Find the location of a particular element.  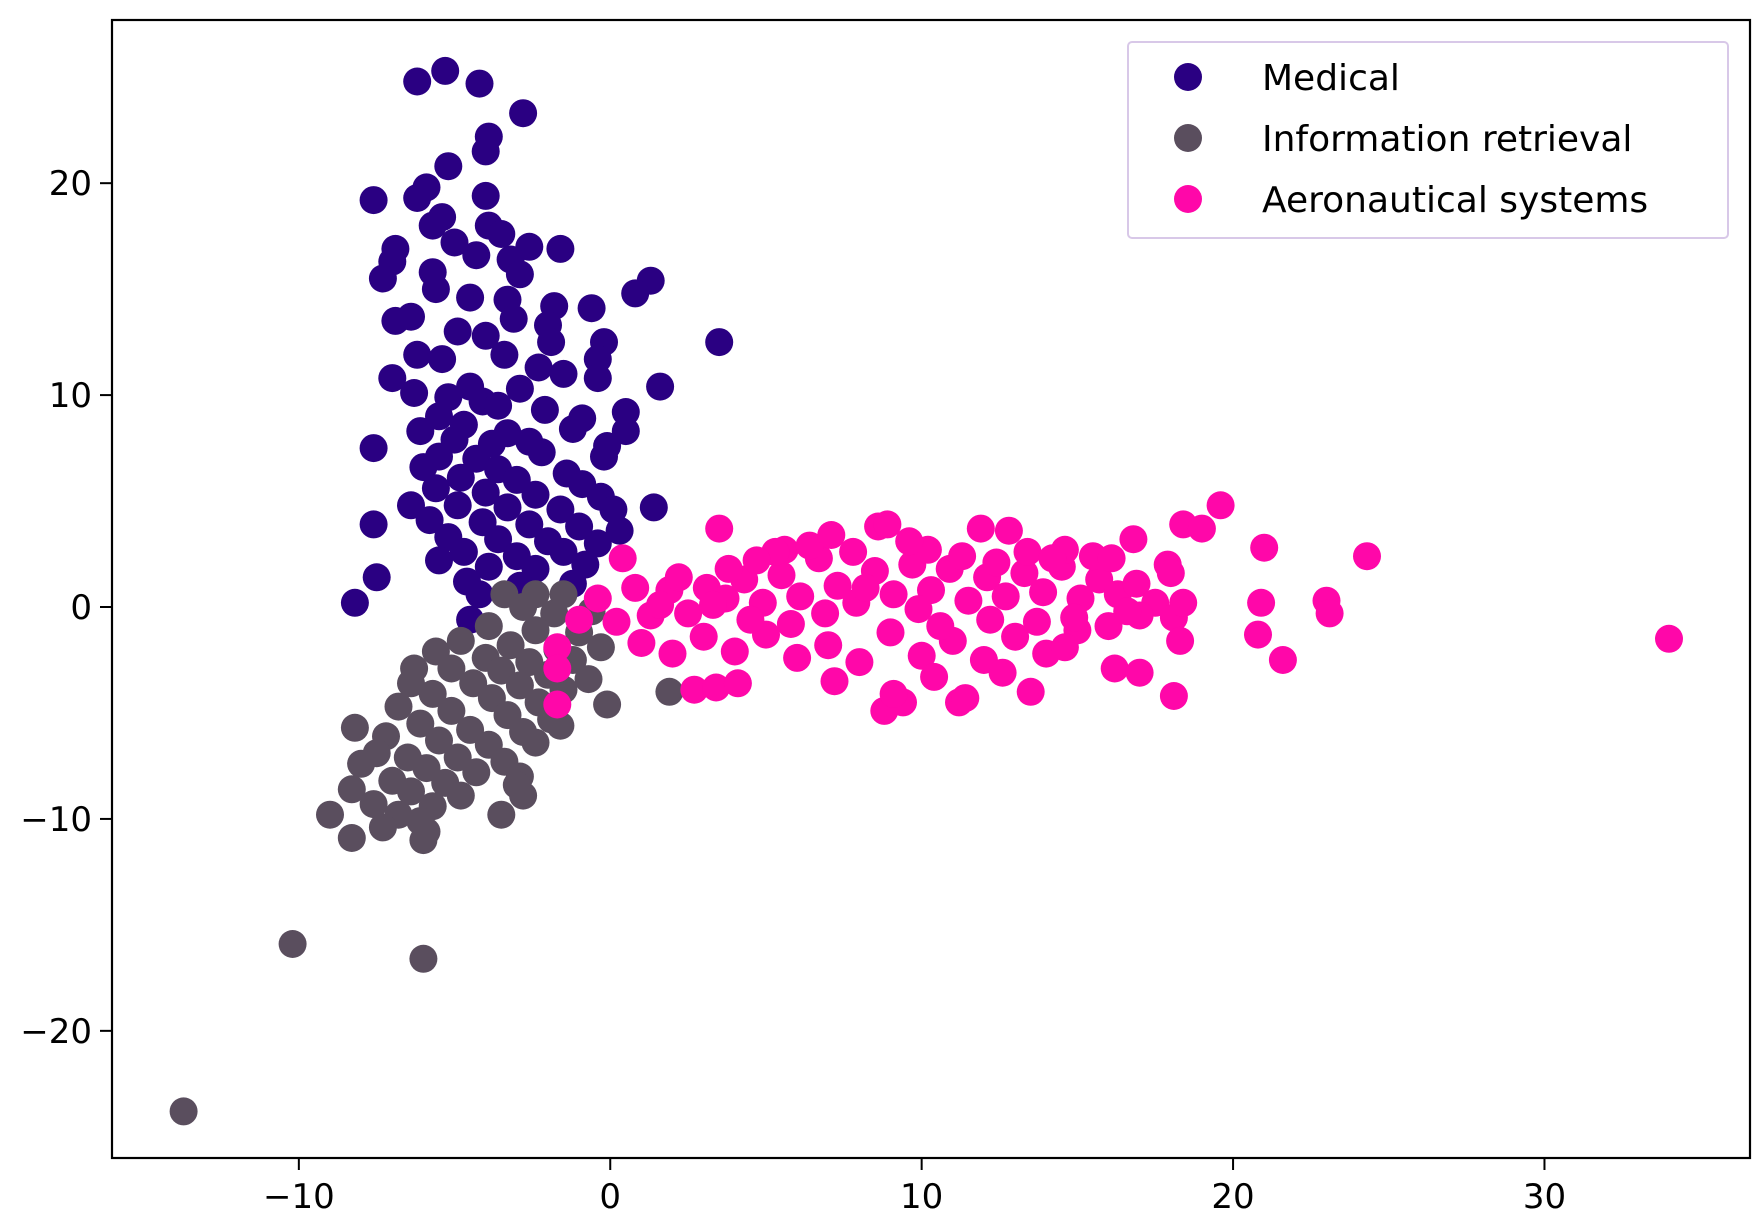

legend-box is located at coordinates (1428, 140).